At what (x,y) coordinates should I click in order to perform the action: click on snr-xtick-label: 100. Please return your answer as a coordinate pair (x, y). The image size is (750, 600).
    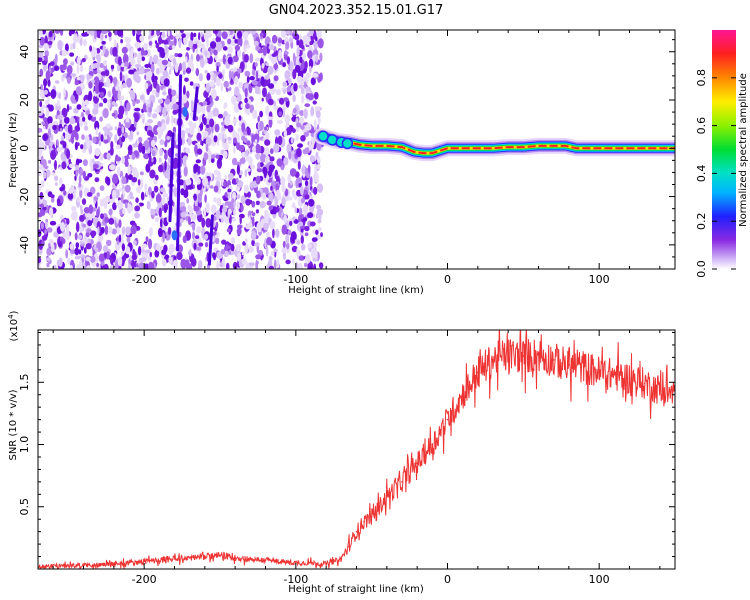
    Looking at the image, I should click on (599, 579).